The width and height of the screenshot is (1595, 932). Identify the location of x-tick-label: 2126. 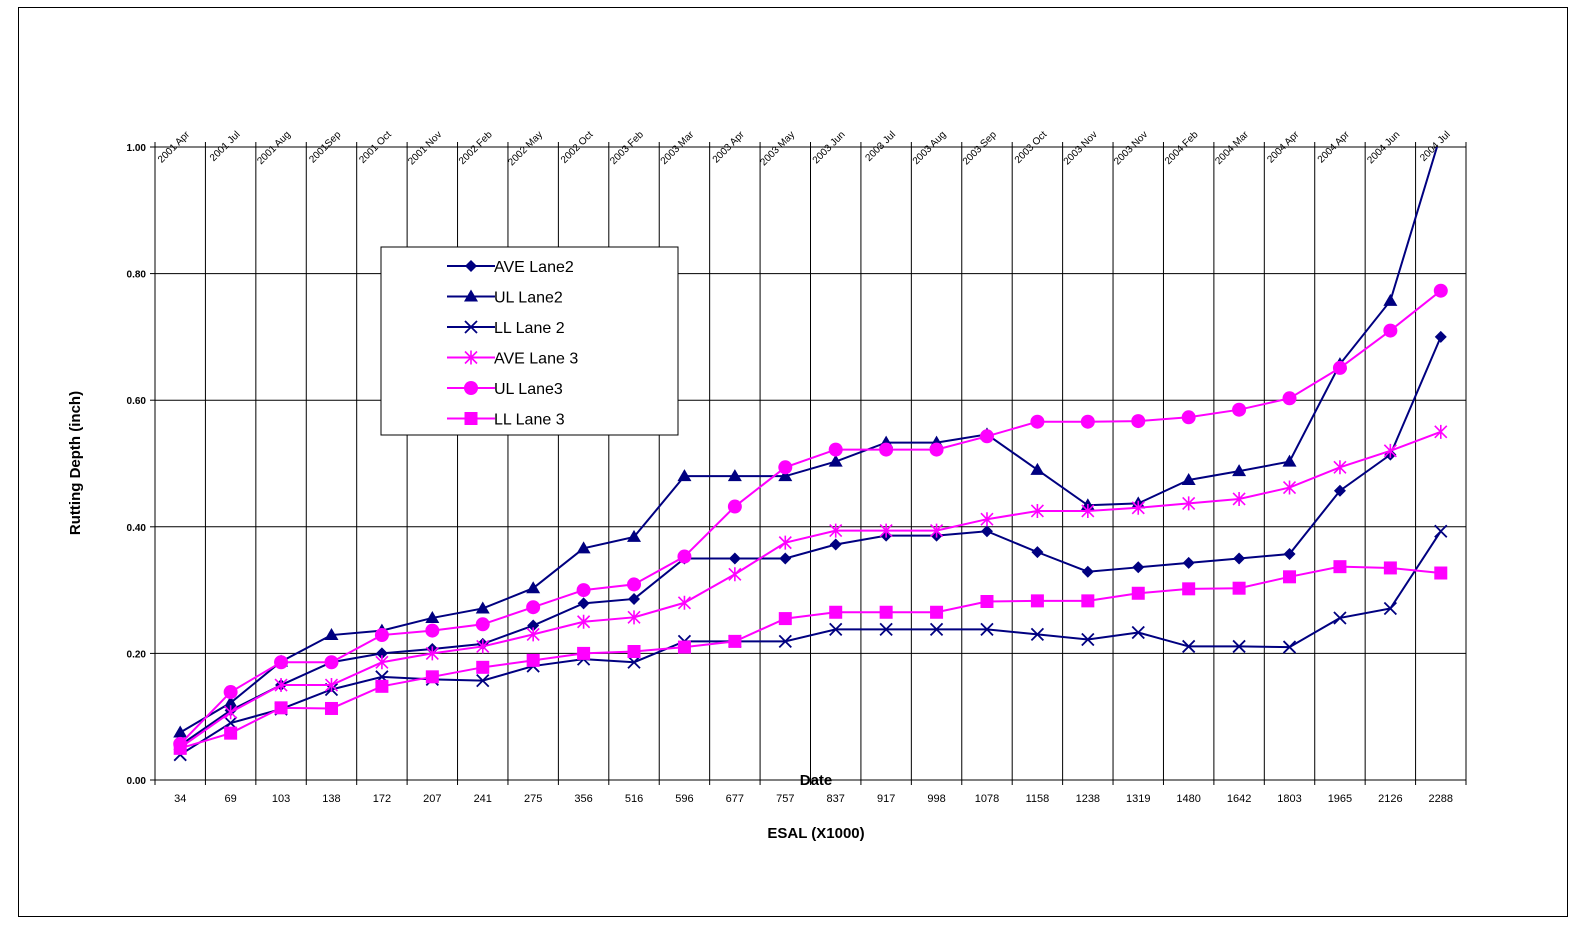
(1390, 799).